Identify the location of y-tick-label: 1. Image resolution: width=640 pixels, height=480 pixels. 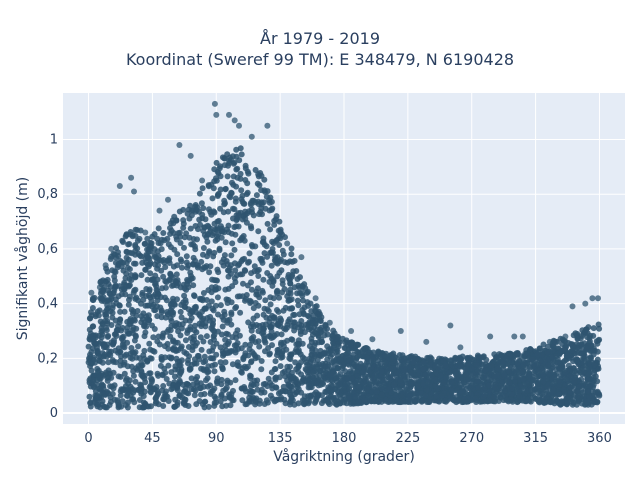
(54, 140).